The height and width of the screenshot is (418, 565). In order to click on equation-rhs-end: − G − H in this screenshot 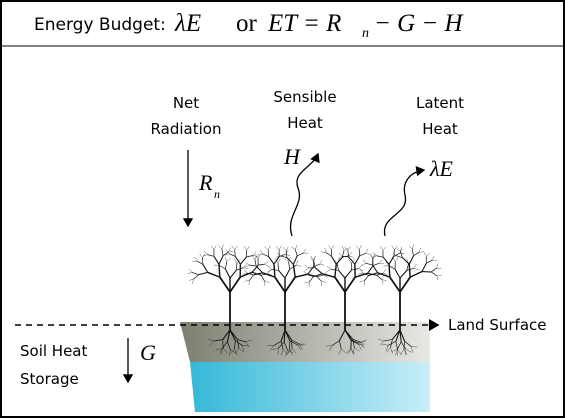, I will do `click(419, 23)`.